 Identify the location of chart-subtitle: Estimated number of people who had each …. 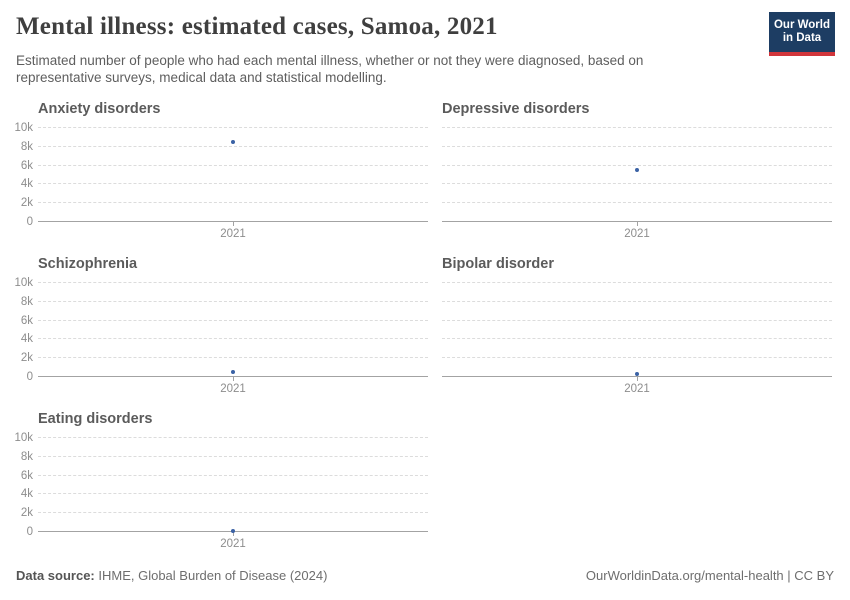
(330, 69).